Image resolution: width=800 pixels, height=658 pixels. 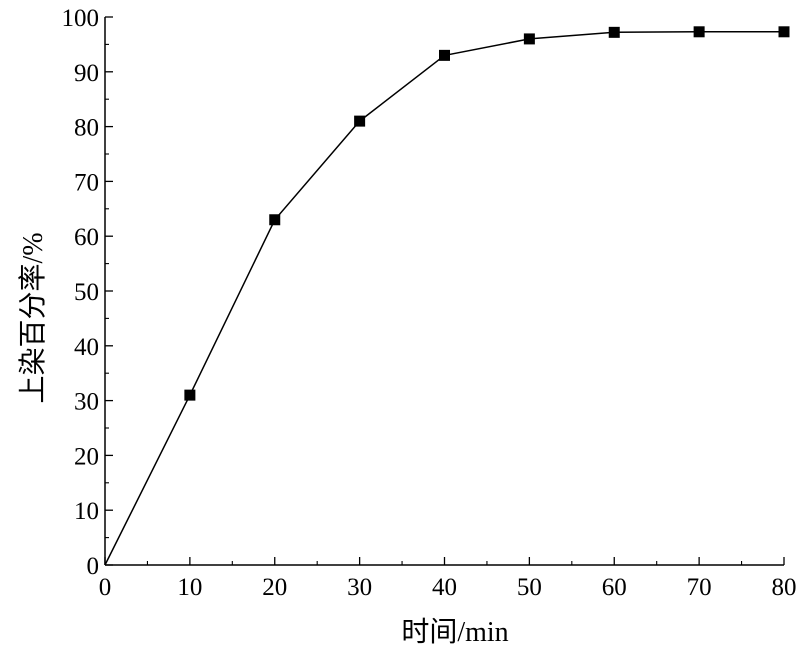 What do you see at coordinates (614, 587) in the screenshot?
I see `x-tick-label: 60` at bounding box center [614, 587].